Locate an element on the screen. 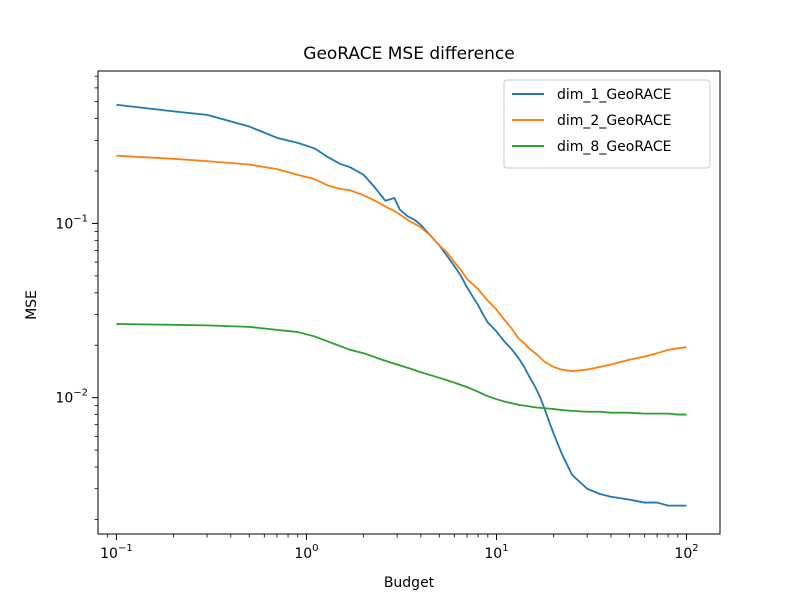  legend: dim_1_GeoRACE dim_2_GeoRACE dim_8_GeoRACE is located at coordinates (607, 124).